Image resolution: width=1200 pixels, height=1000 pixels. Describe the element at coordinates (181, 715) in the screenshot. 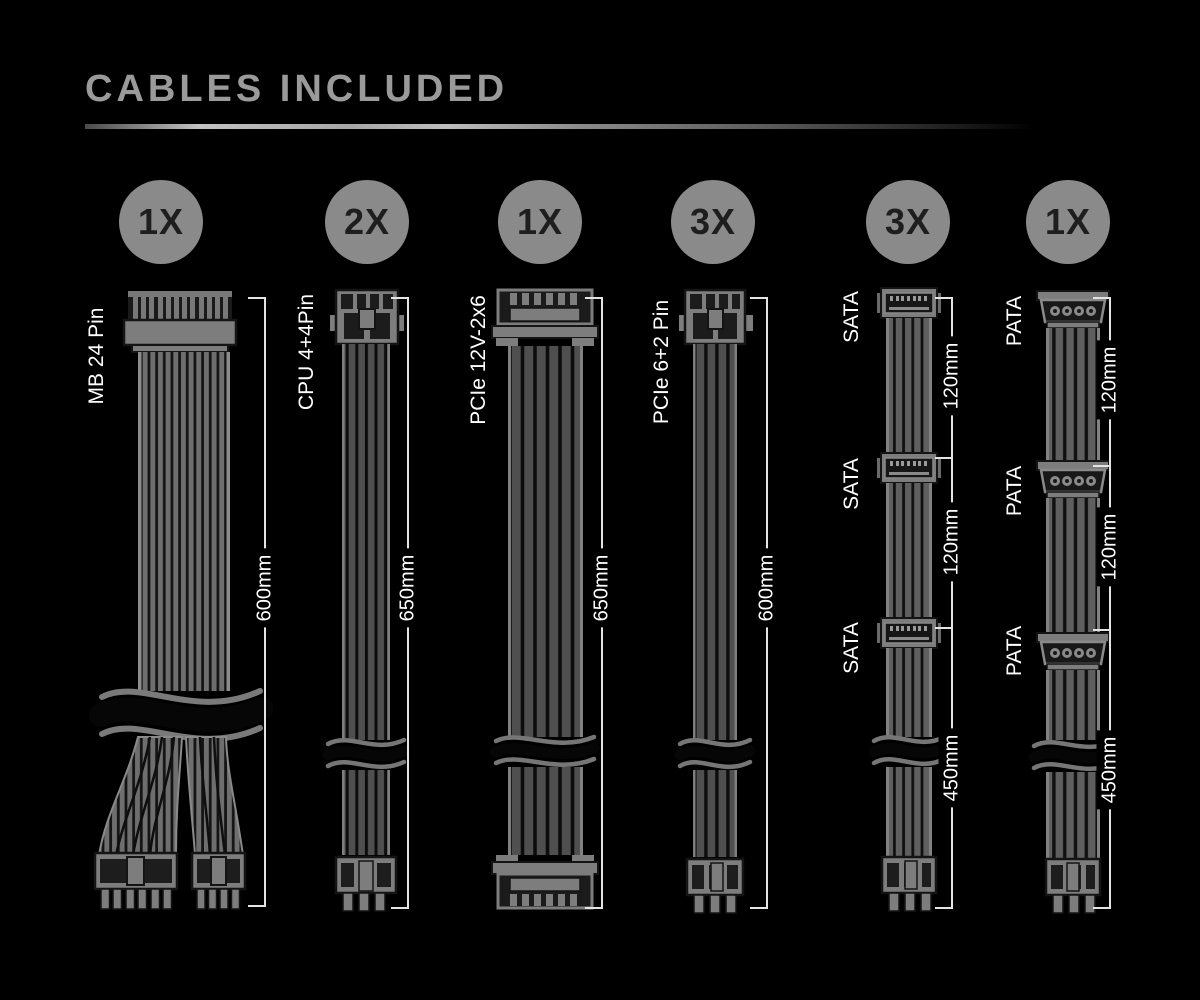

I see `cable-comb-band-icon` at that location.